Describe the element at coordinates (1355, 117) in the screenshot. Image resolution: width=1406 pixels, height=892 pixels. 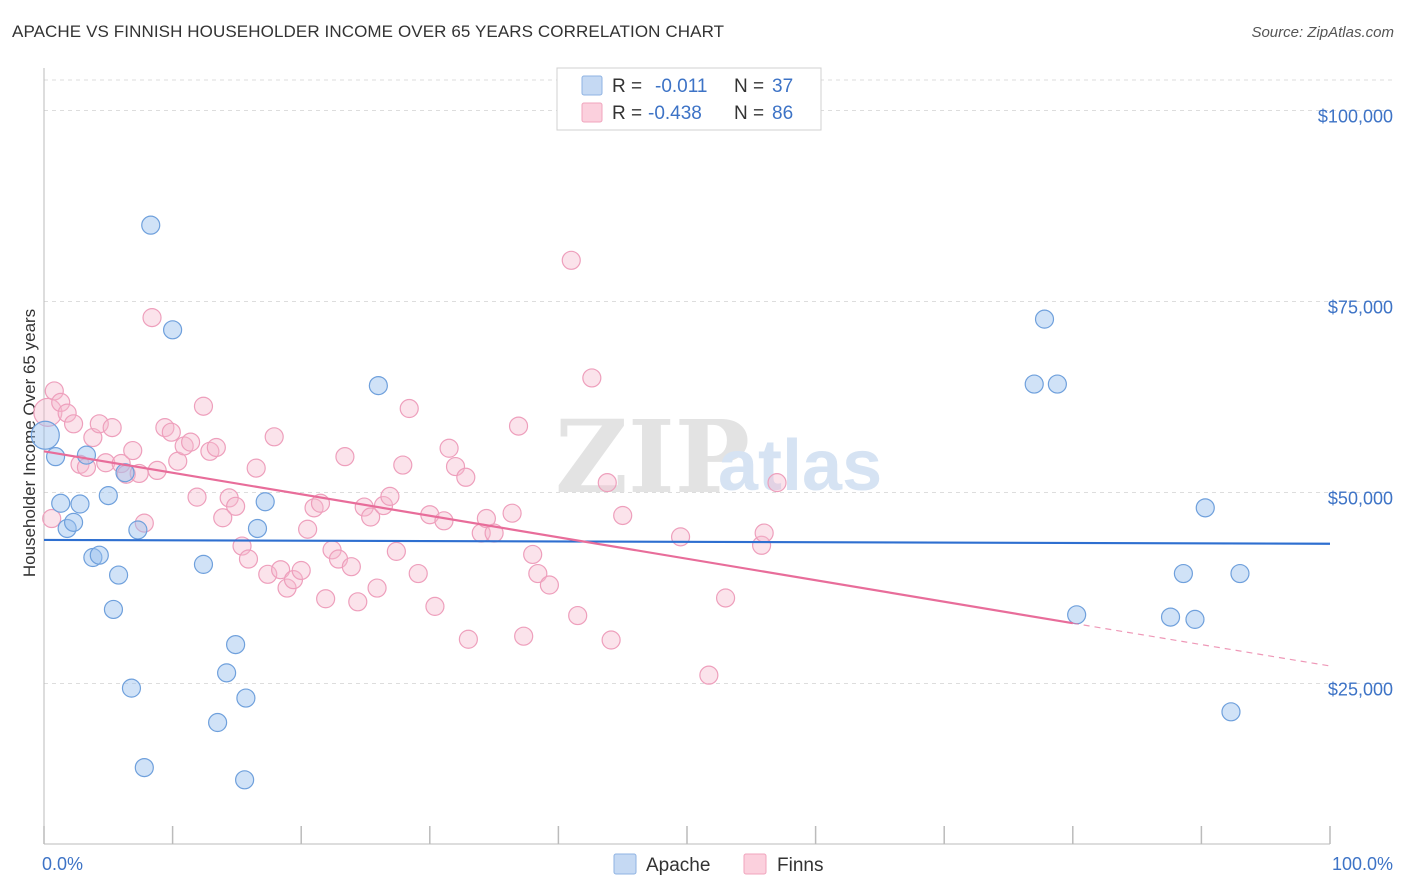
I see `y-tick-label-3: $100,000` at that location.